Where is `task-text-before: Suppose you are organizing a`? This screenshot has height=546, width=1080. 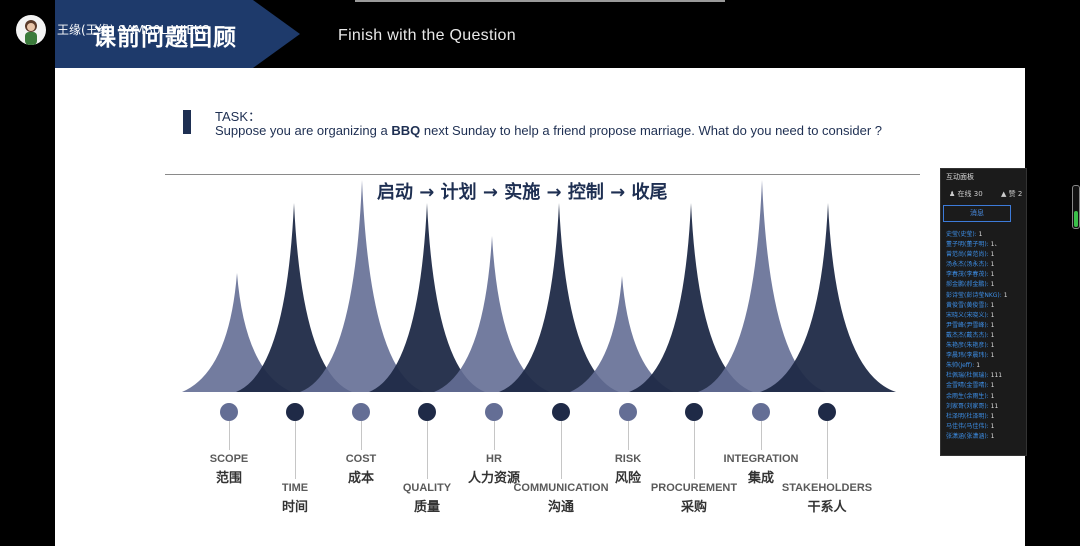
task-text-before: Suppose you are organizing a is located at coordinates (303, 130).